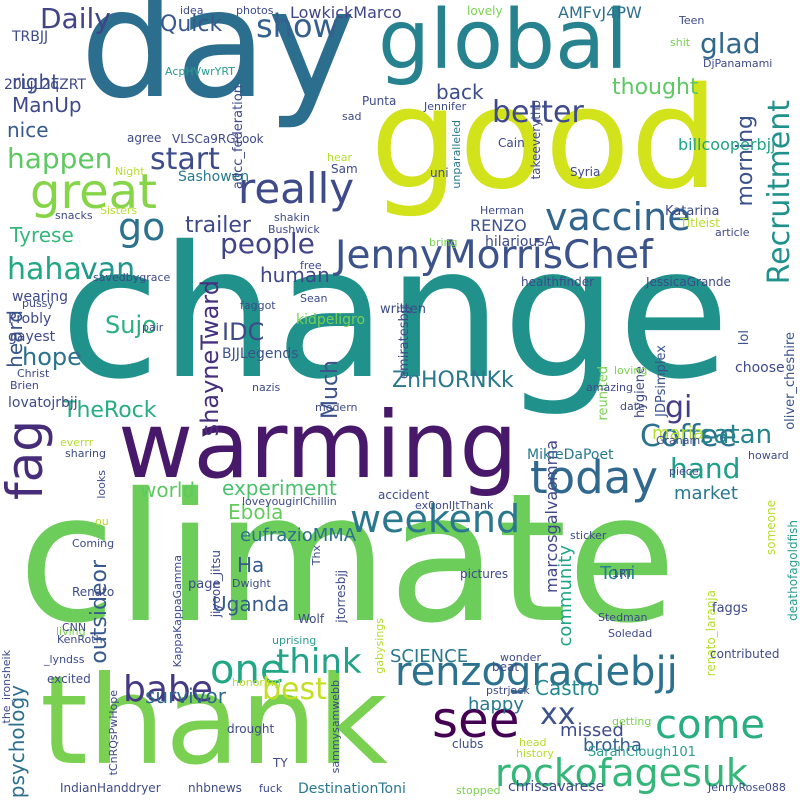  What do you see at coordinates (533, 742) in the screenshot?
I see `word: head` at bounding box center [533, 742].